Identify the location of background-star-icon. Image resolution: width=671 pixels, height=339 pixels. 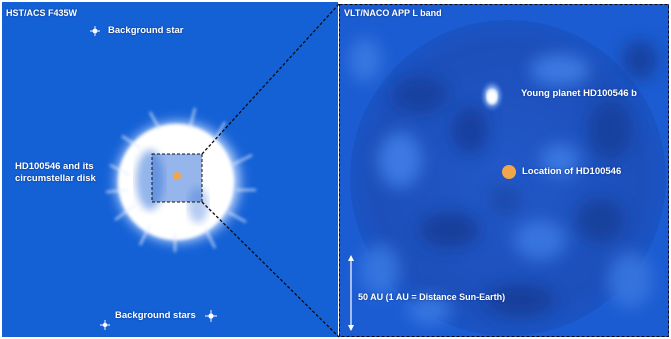
(95, 31).